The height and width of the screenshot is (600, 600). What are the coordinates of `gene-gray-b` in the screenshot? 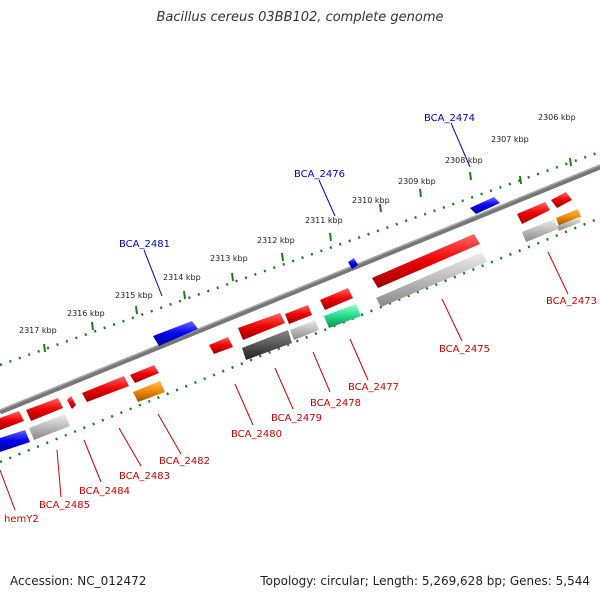 It's located at (569, 224).